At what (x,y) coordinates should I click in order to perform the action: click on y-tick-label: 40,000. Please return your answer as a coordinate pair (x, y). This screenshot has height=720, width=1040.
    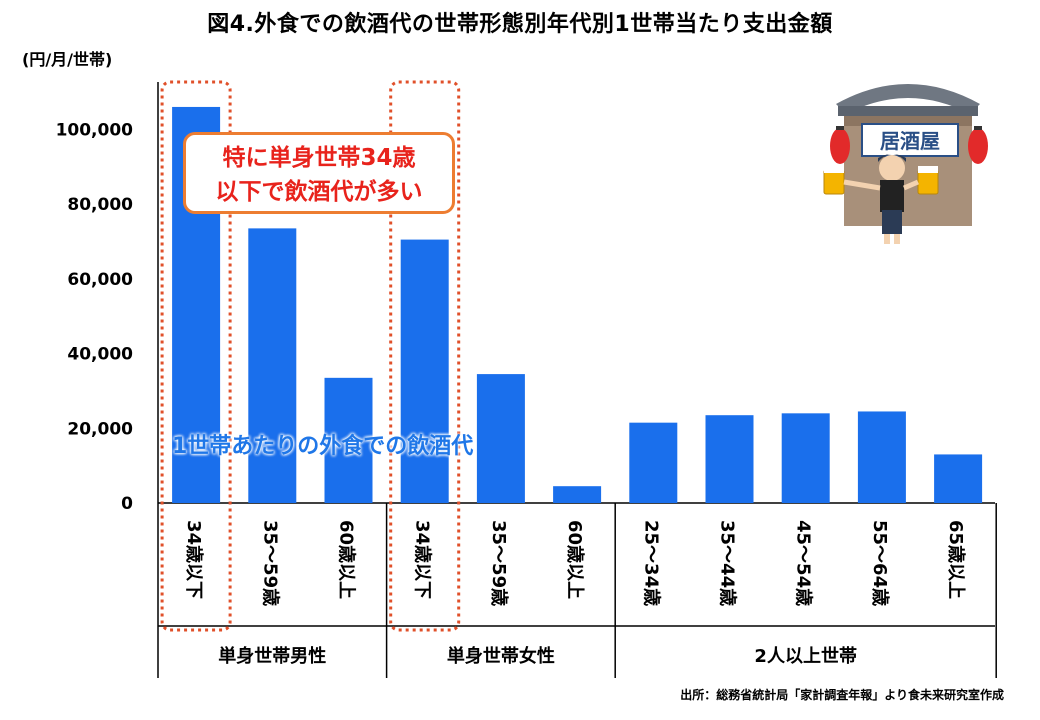
    Looking at the image, I should click on (100, 355).